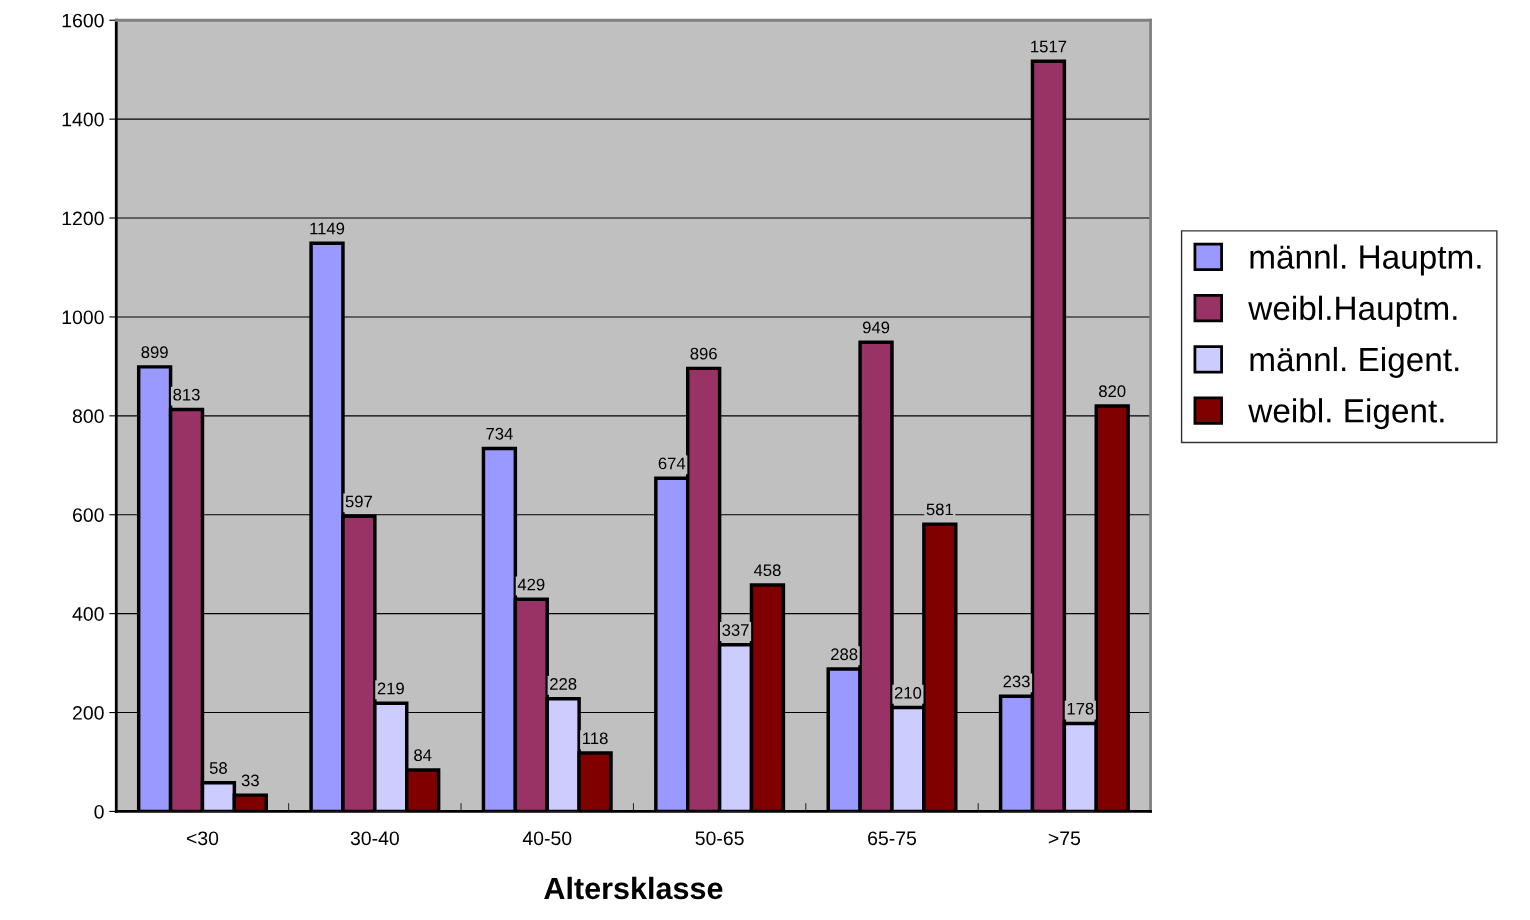  Describe the element at coordinates (88, 416) in the screenshot. I see `y-tick-label: 800` at that location.